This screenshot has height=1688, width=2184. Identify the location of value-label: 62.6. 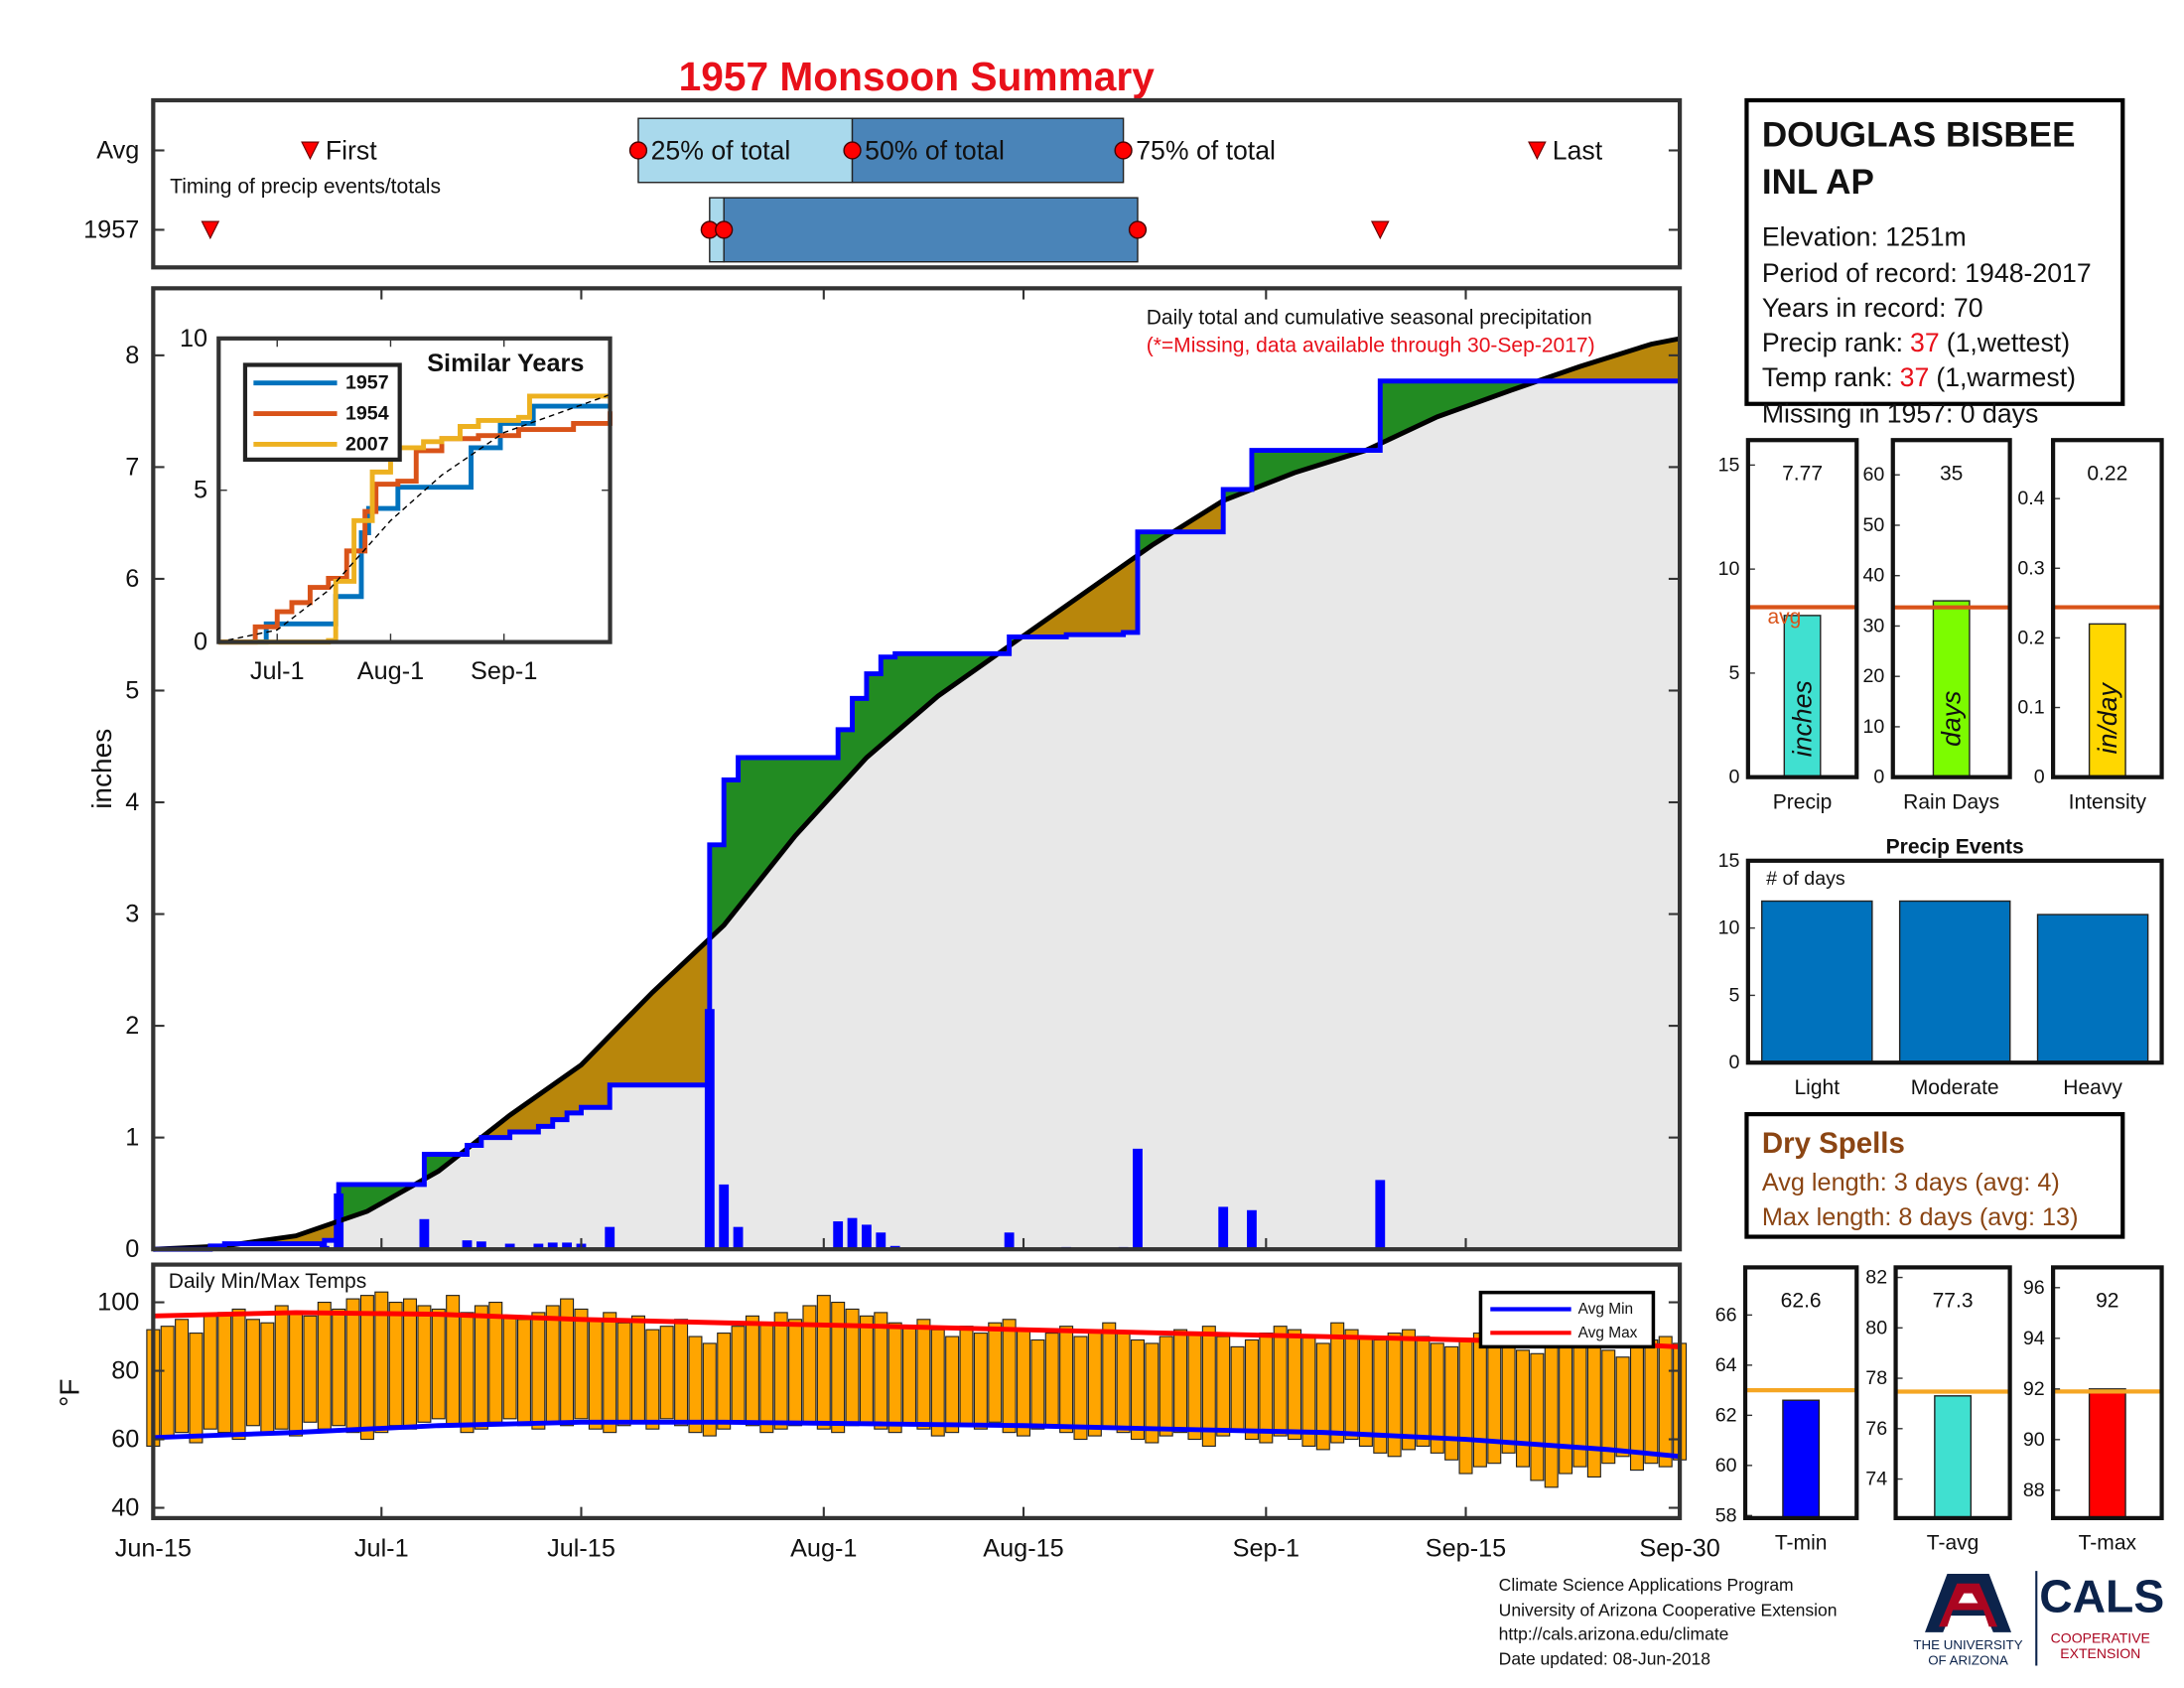
(1801, 1301).